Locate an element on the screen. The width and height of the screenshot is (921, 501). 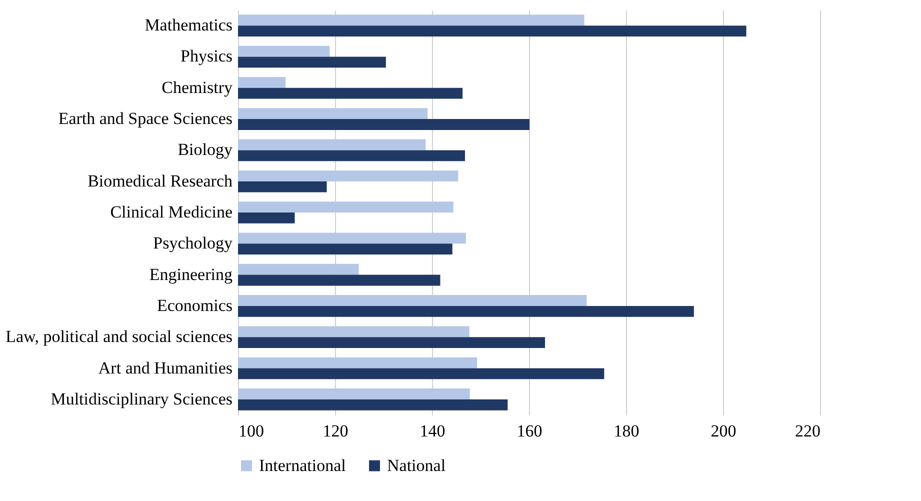
x-tick-label: 220 is located at coordinates (807, 431).